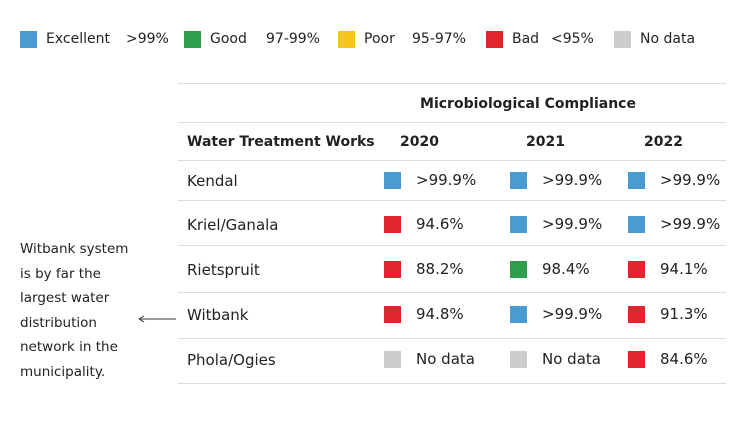  Describe the element at coordinates (63, 372) in the screenshot. I see `note-line: municipality.` at that location.